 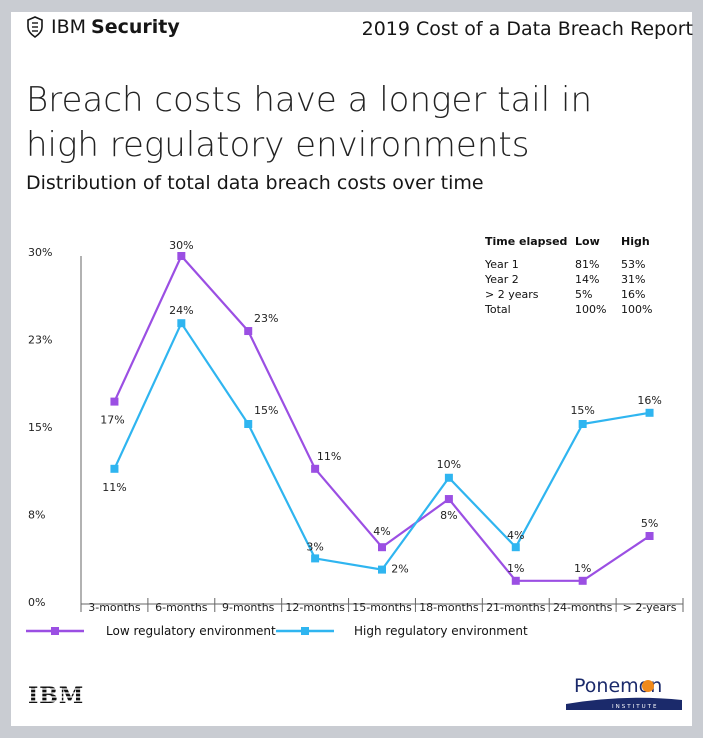 I want to click on table-cell: 53%, so click(x=633, y=264).